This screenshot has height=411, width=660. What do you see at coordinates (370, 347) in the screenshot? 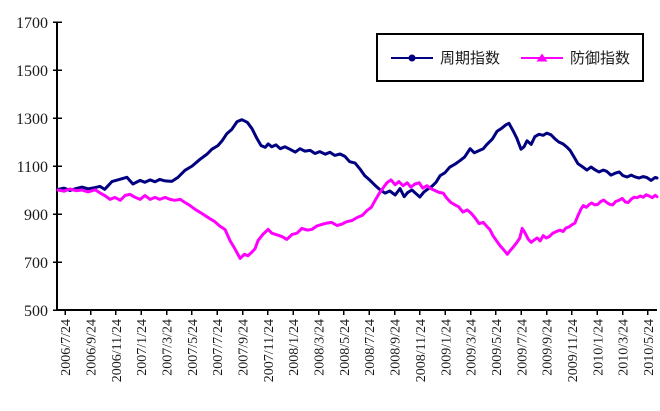
I see `x-axis-label: 2008/7/24` at bounding box center [370, 347].